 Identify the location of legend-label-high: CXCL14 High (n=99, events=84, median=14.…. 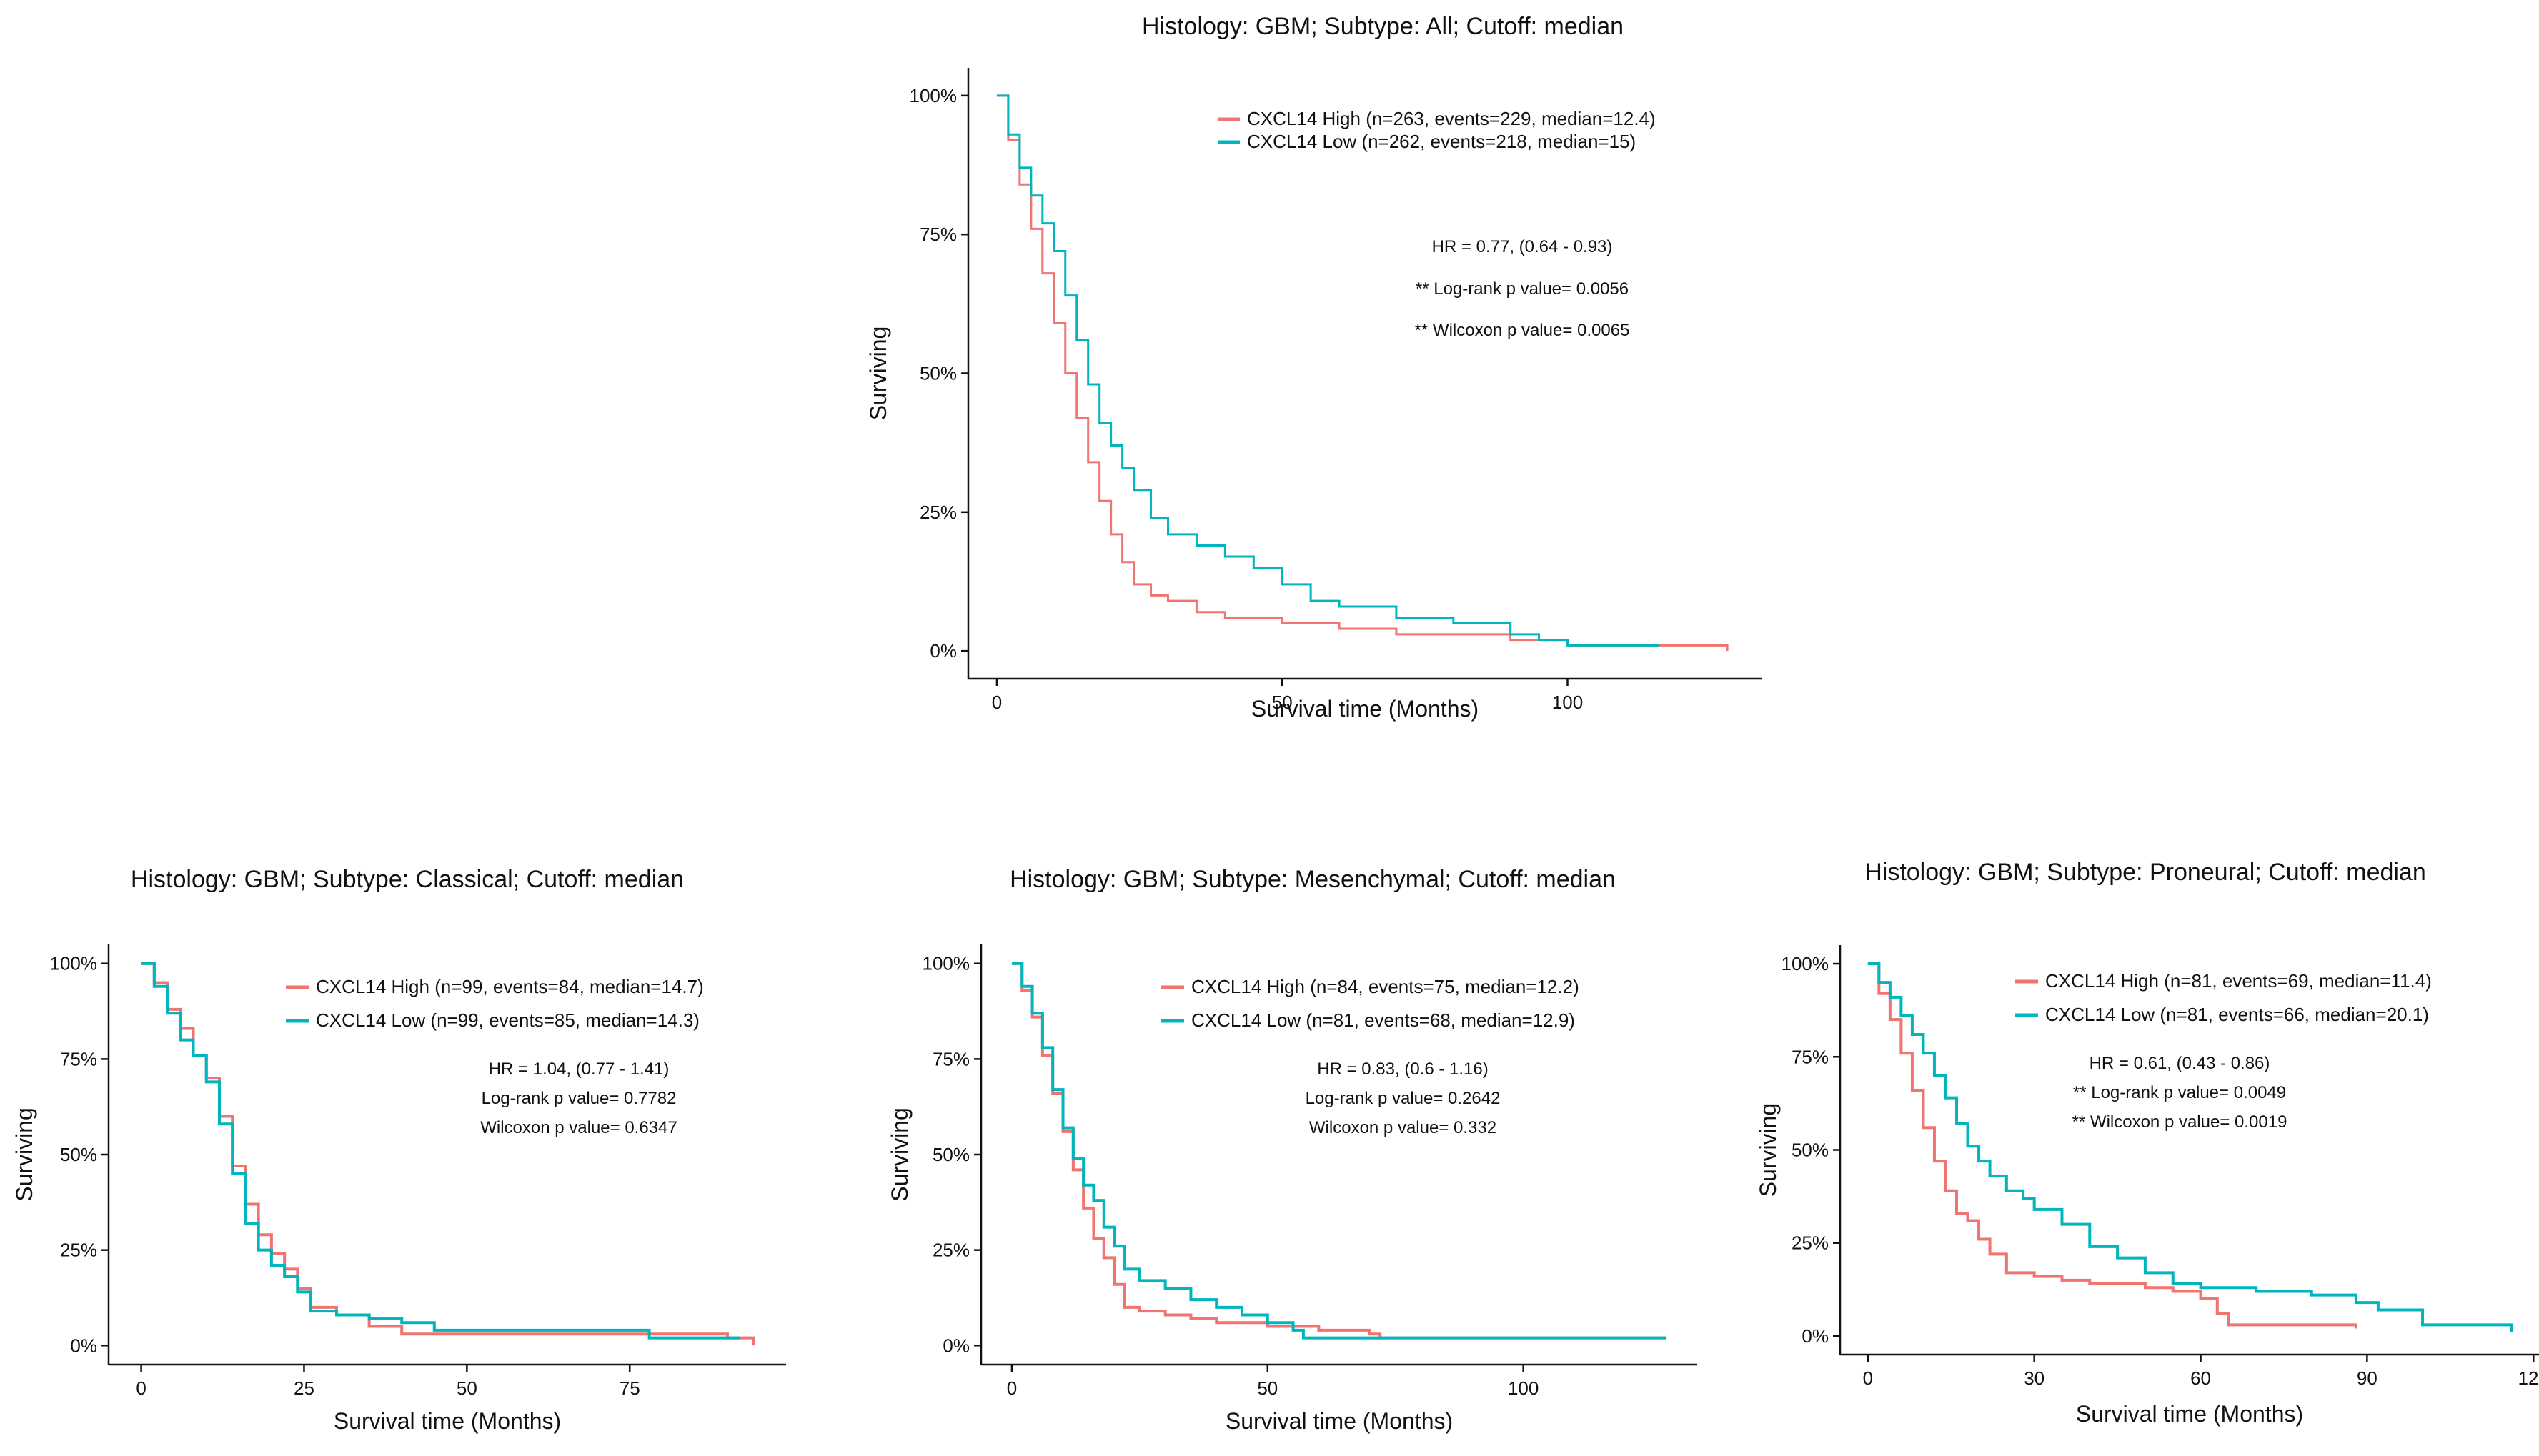
(510, 986).